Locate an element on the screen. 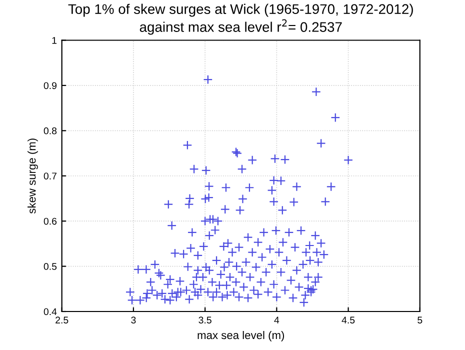  y-axis-title: skew surge (m) is located at coordinates (33, 176).